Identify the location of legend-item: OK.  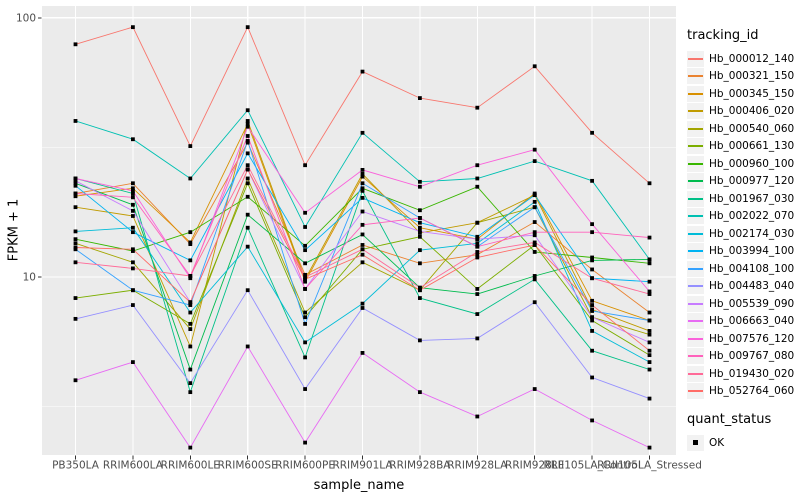
(743, 443).